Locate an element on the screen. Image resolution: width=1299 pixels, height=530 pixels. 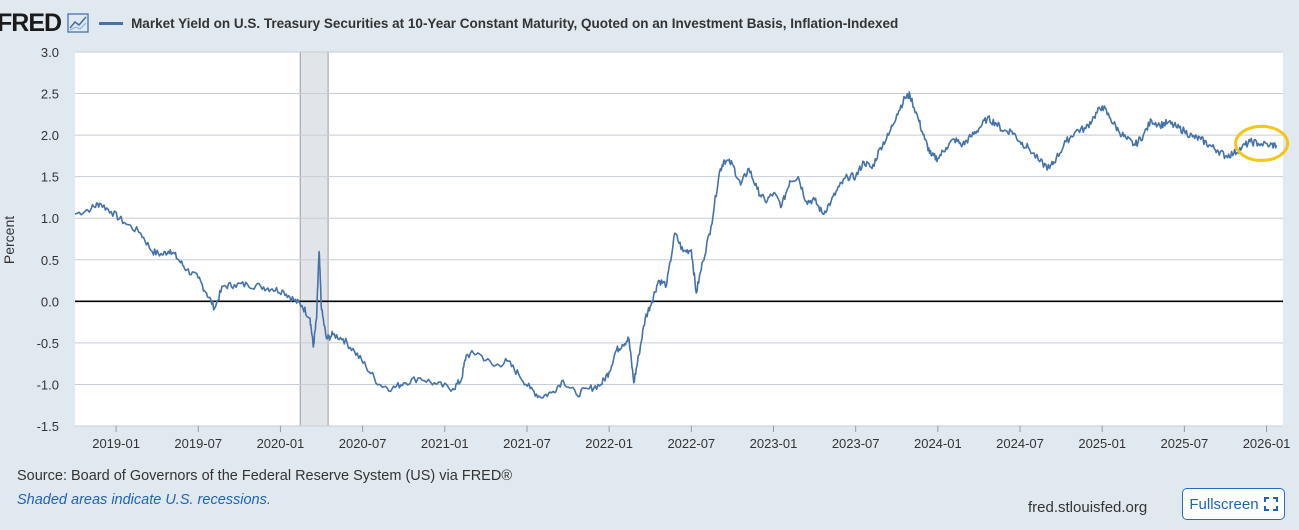
y-tick-label: 0.0 is located at coordinates (50, 301).